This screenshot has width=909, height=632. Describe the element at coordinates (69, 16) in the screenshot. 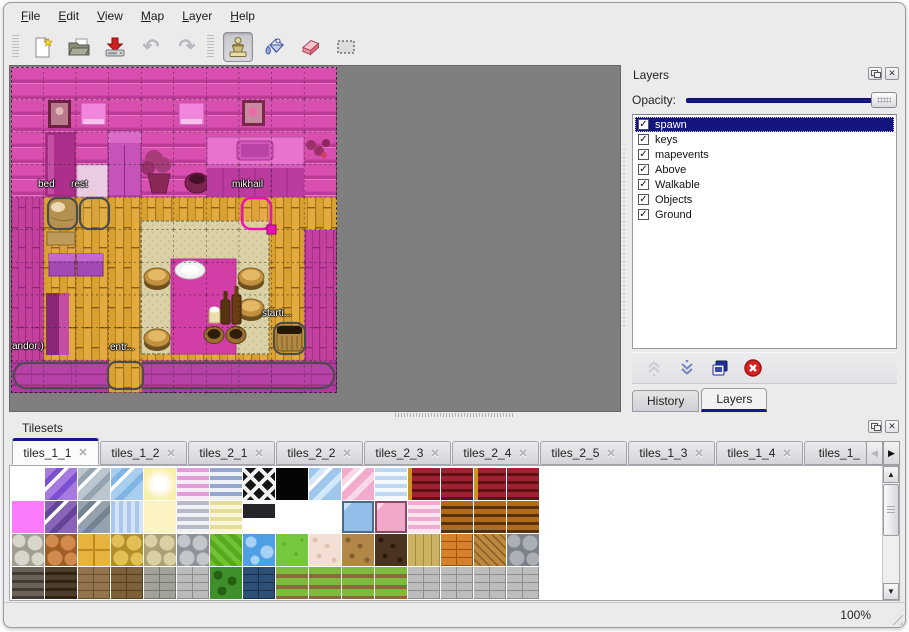

I see `menu-edit: Edit` at that location.